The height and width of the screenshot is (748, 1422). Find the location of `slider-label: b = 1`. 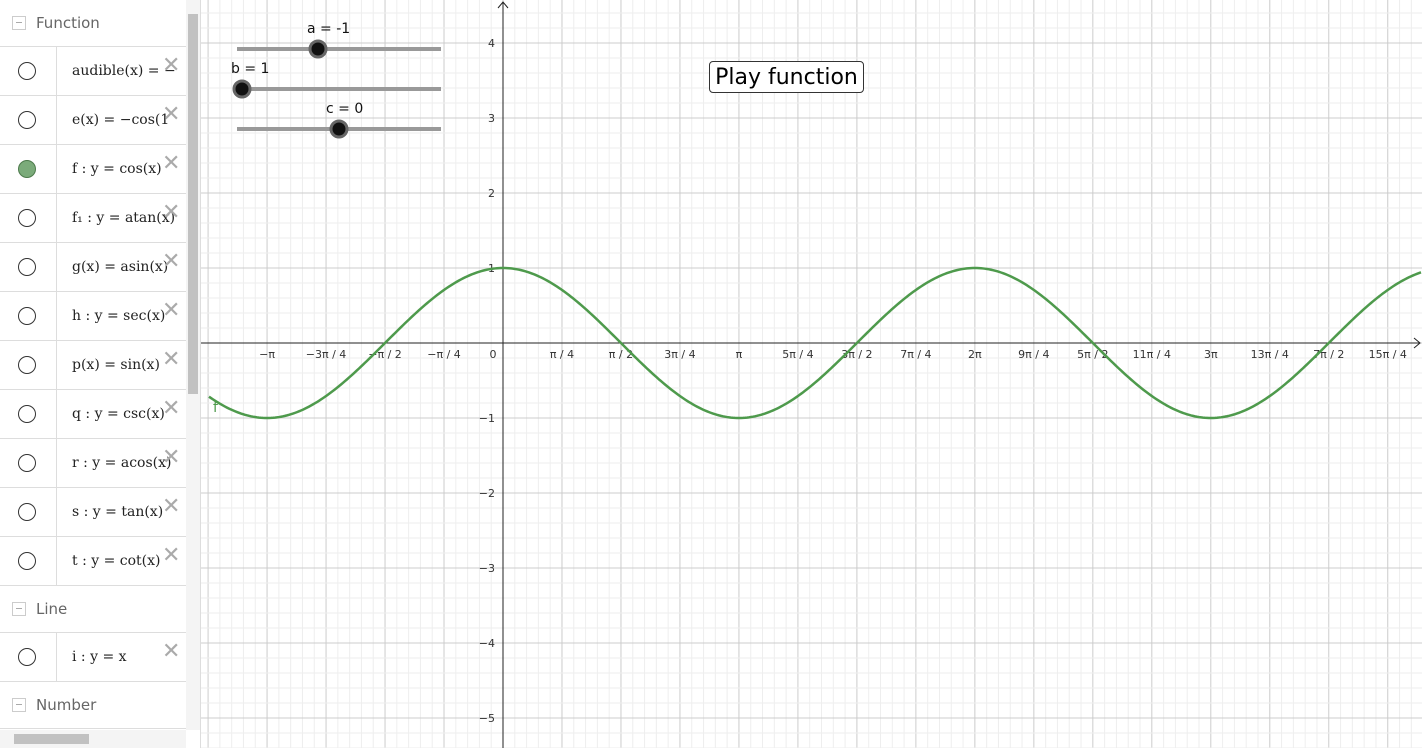

slider-label: b = 1 is located at coordinates (250, 69).